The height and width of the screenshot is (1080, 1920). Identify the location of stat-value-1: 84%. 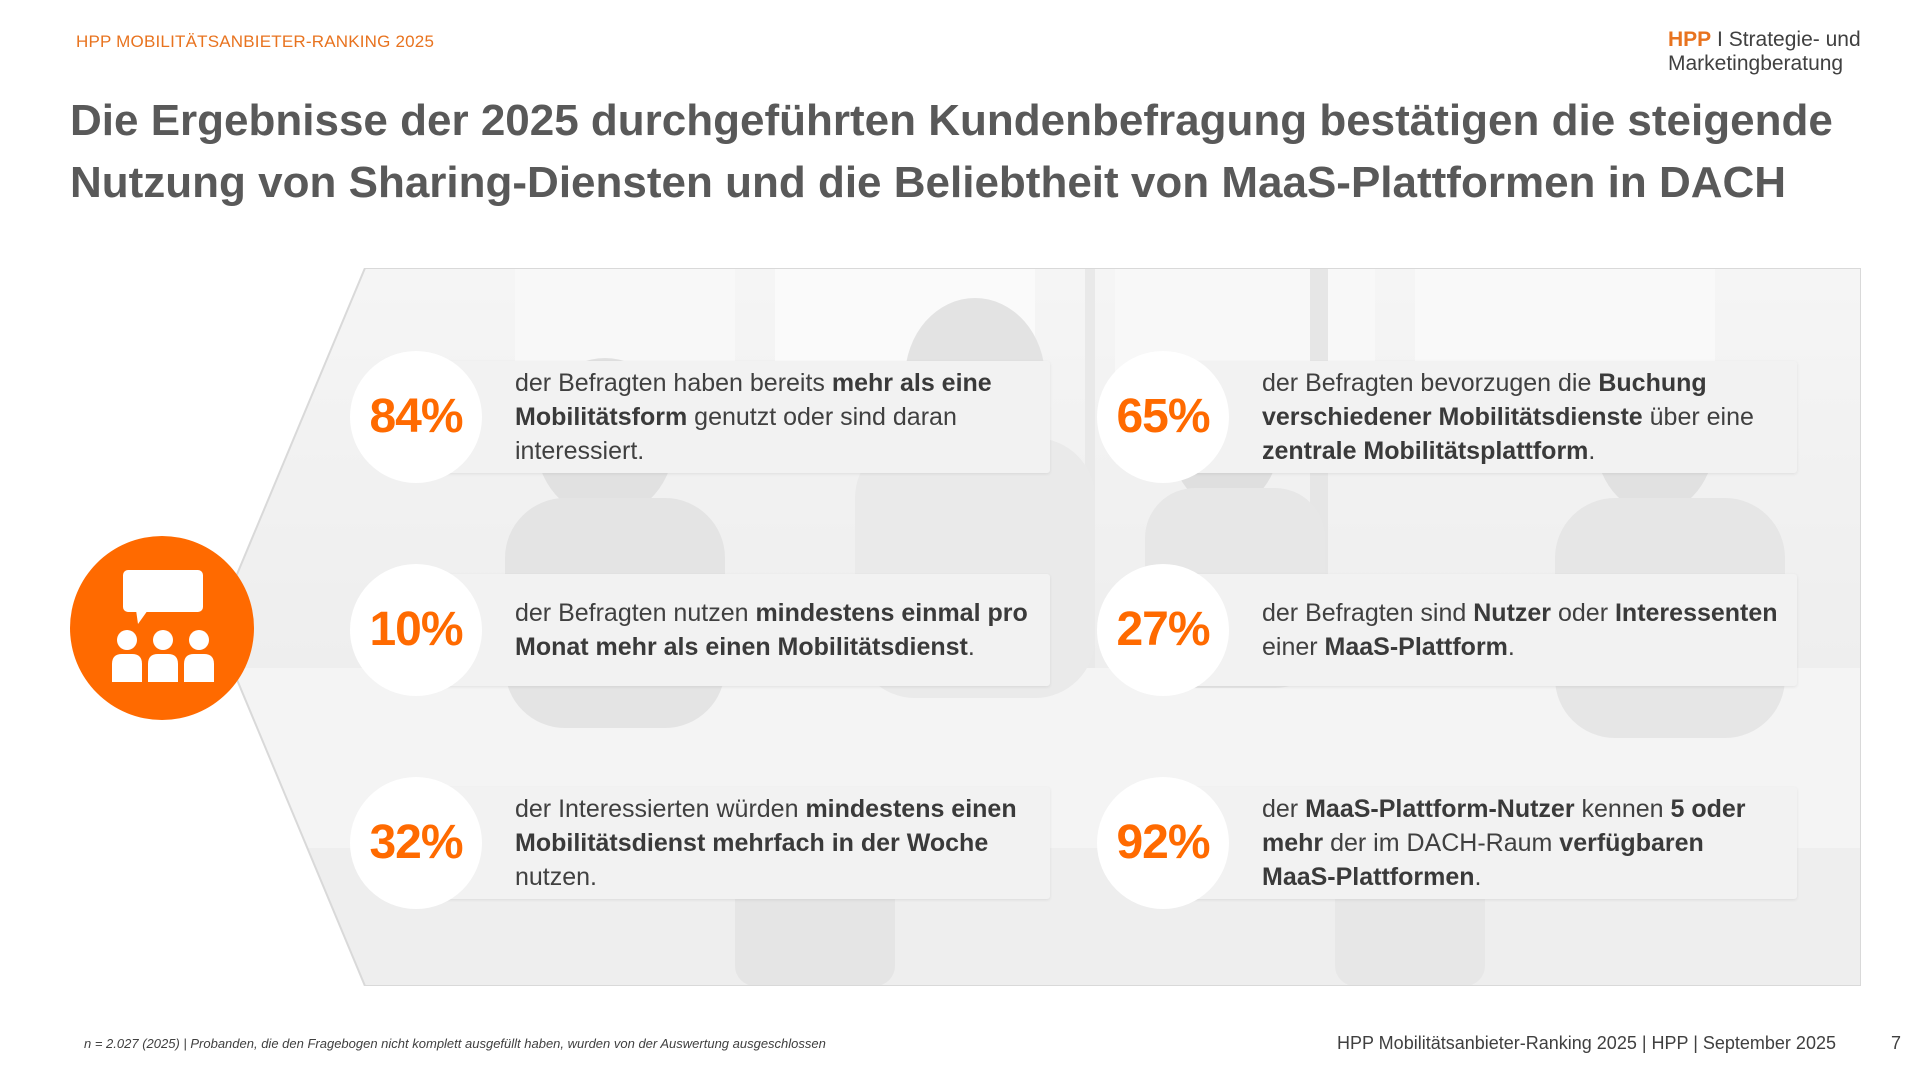
(416, 416).